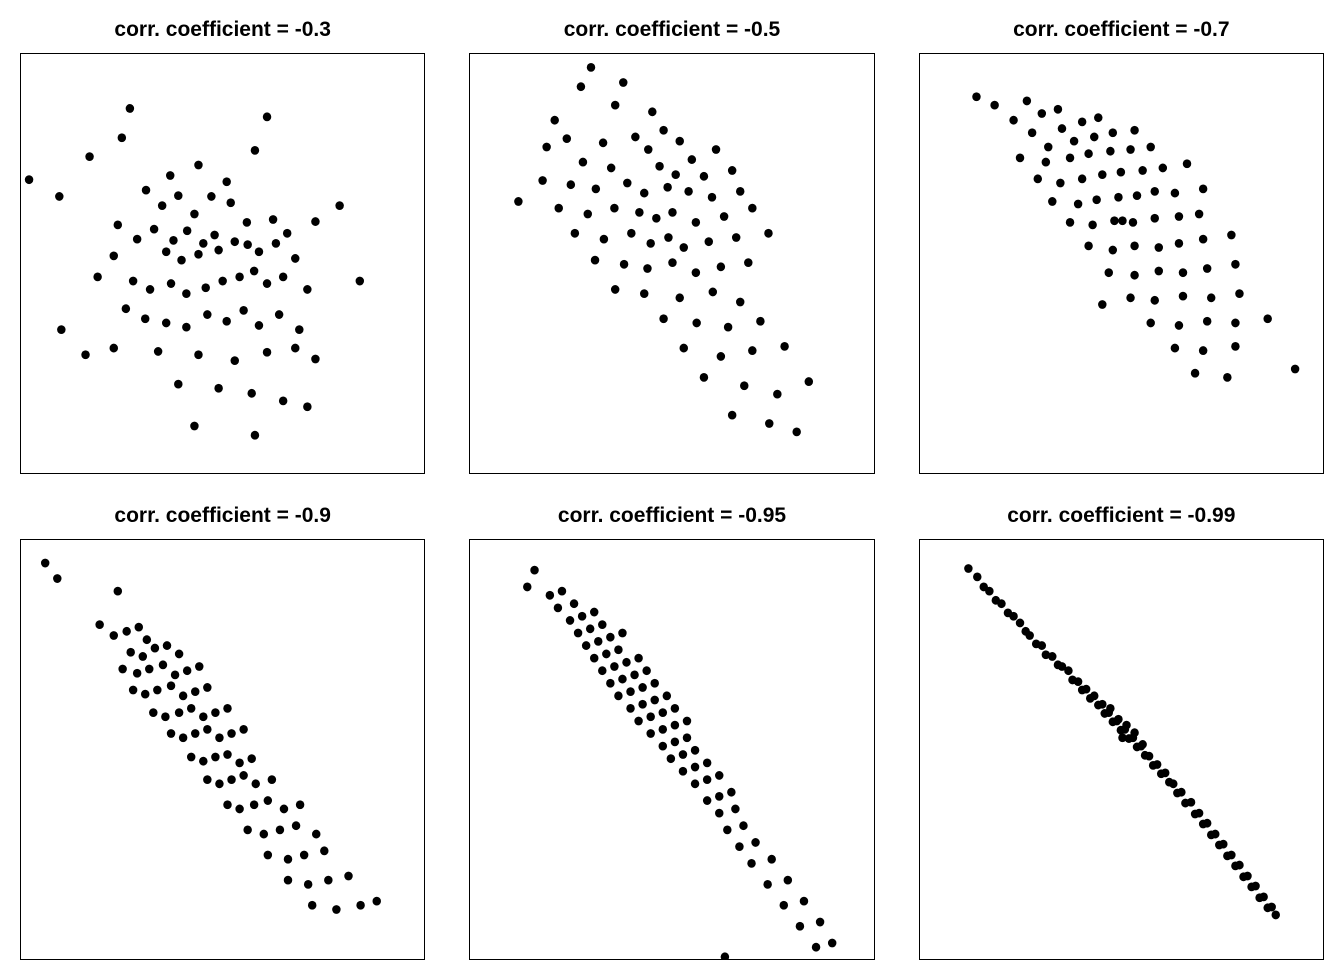 This screenshot has height=960, width=1344. I want to click on scatter-panel-5: corr. coefficient = -0.95, so click(672, 730).